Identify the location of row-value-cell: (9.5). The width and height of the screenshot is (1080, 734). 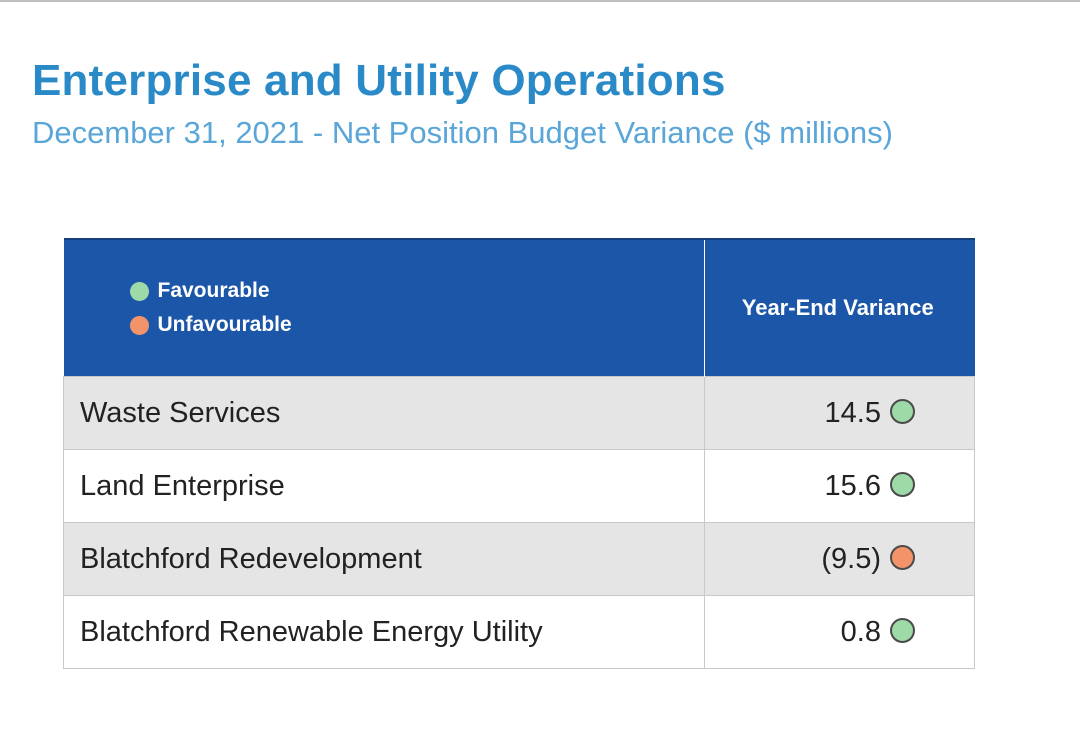
(839, 559).